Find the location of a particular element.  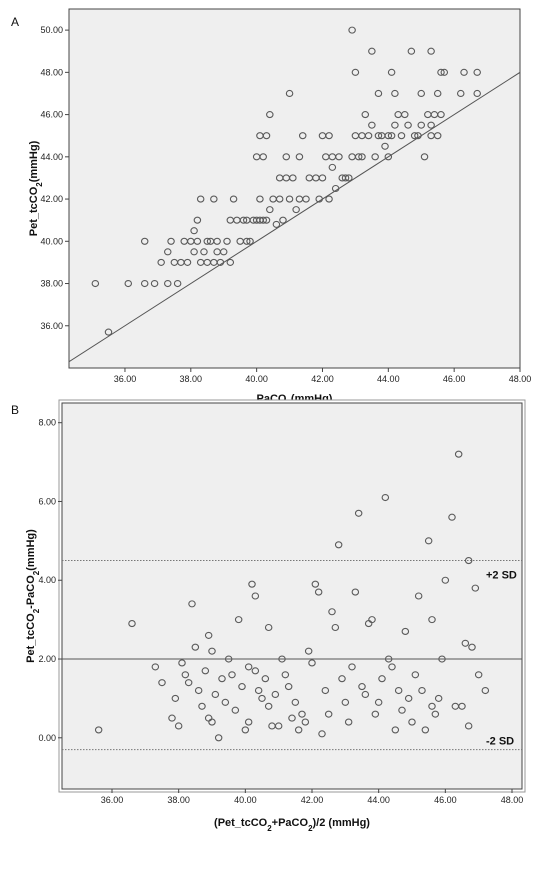

x-tick-label: 42.00 is located at coordinates (322, 379).